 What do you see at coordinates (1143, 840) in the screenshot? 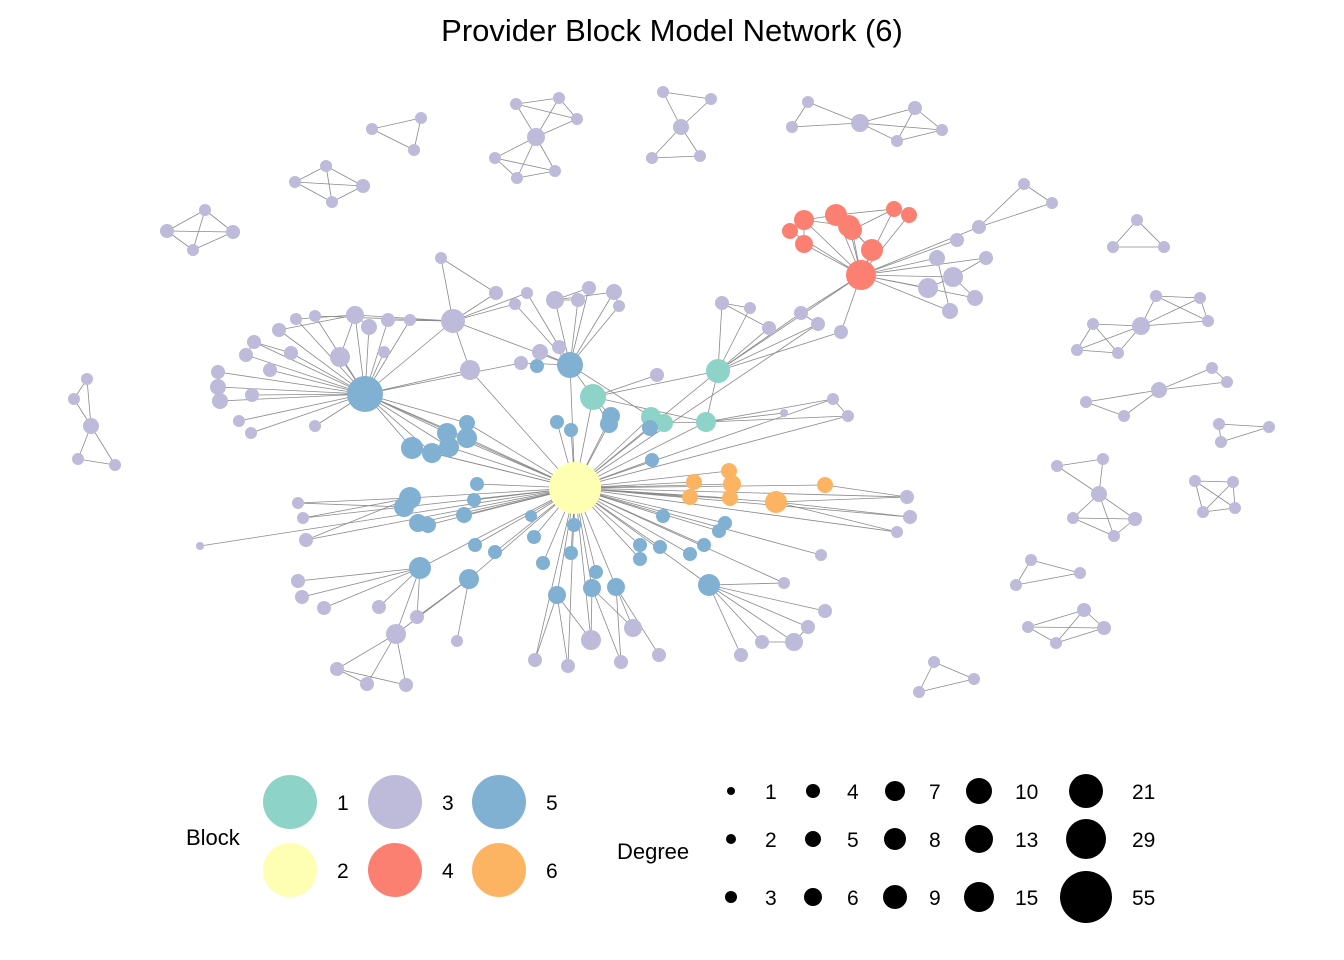
I see `degree-legend-label-29: 29` at bounding box center [1143, 840].